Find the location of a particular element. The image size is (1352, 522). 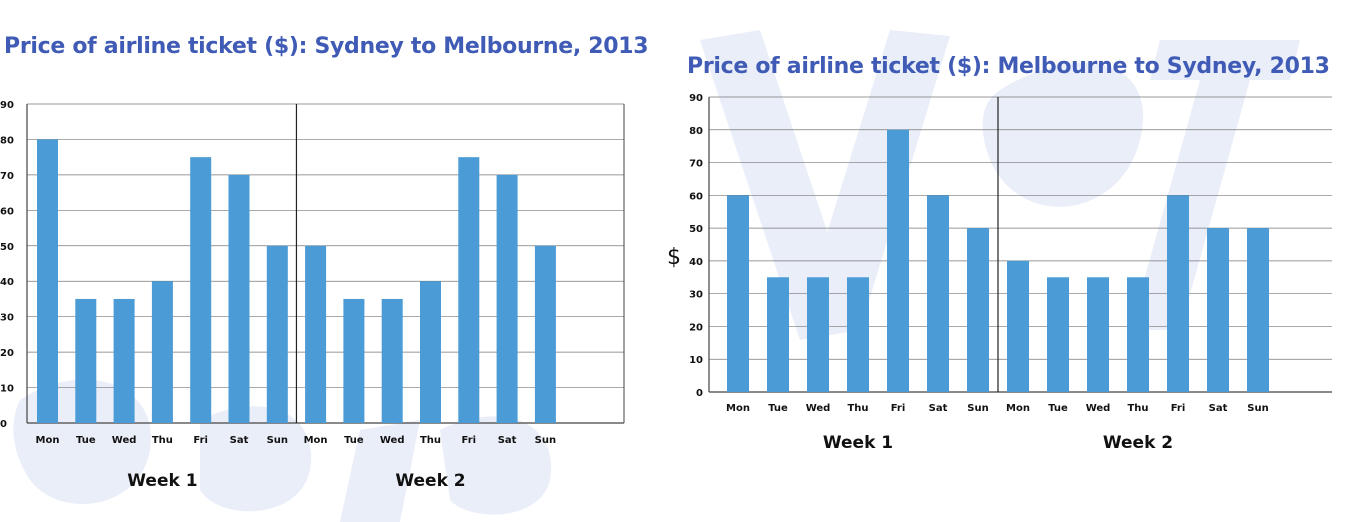

y-axis-label: $ is located at coordinates (674, 257).